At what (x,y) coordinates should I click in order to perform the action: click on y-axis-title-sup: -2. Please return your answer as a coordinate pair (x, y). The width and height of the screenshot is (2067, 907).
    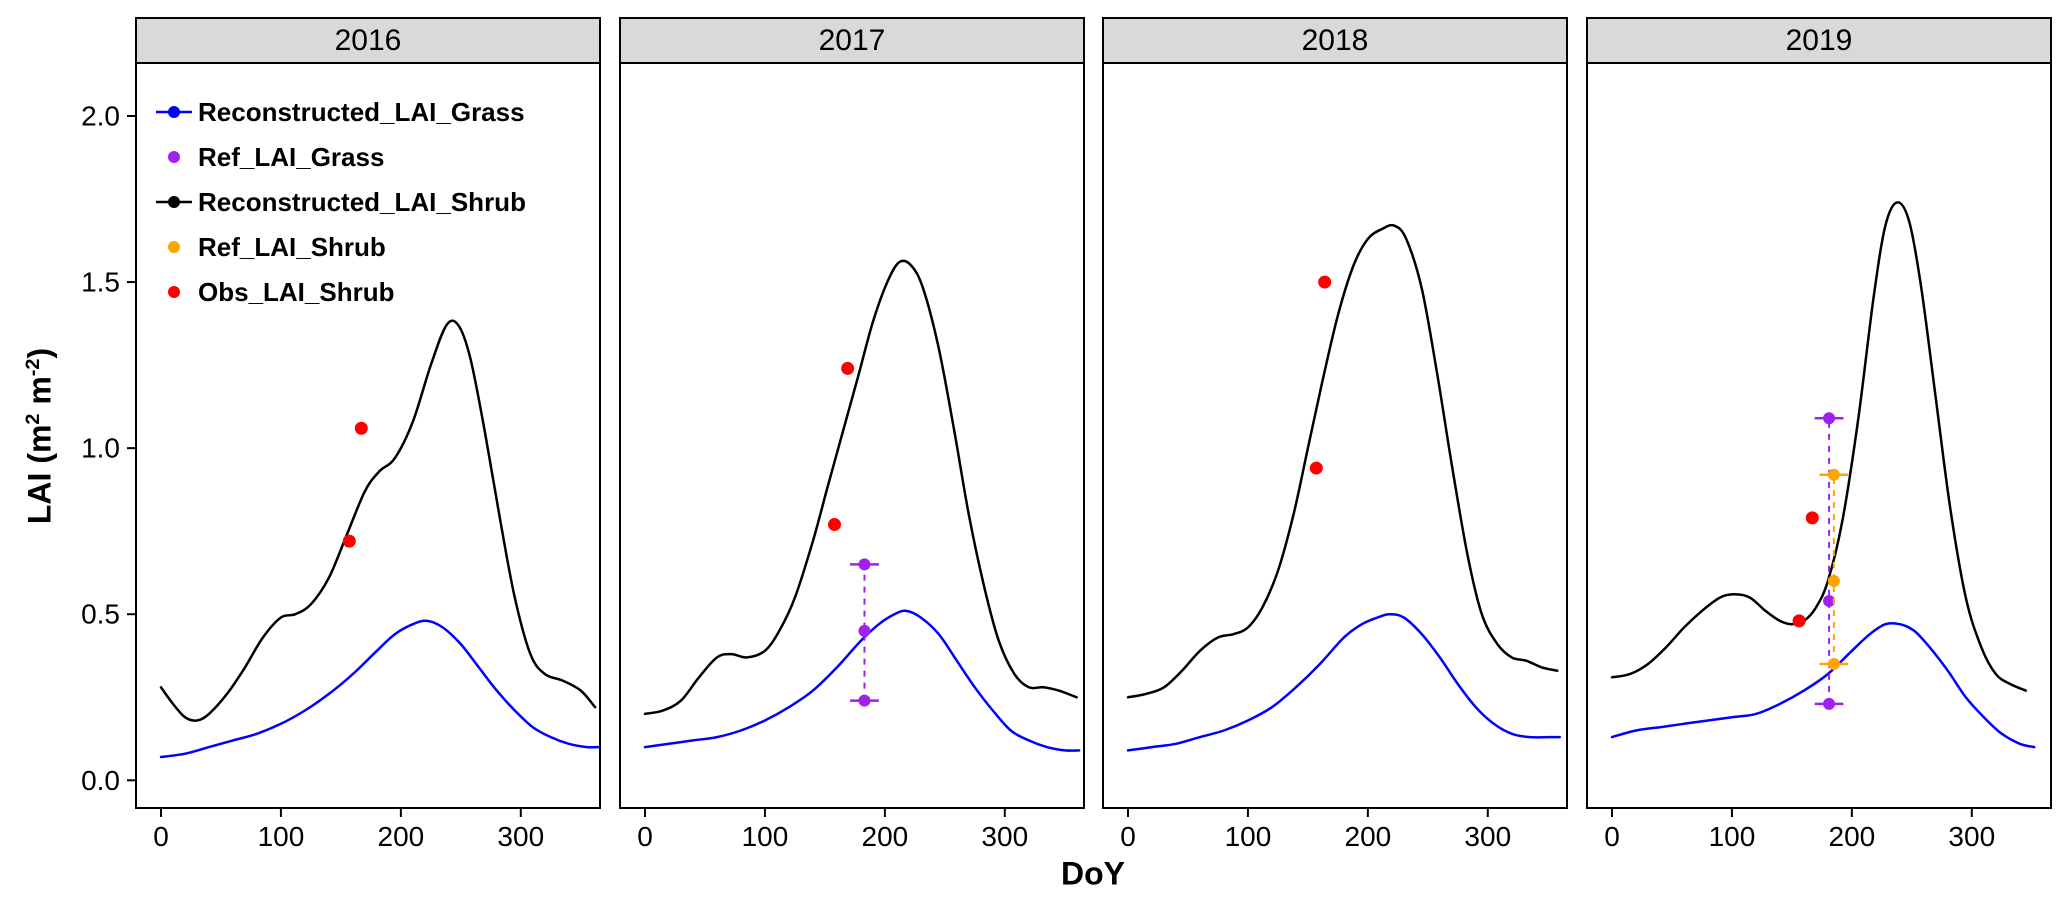
    Looking at the image, I should click on (32, 367).